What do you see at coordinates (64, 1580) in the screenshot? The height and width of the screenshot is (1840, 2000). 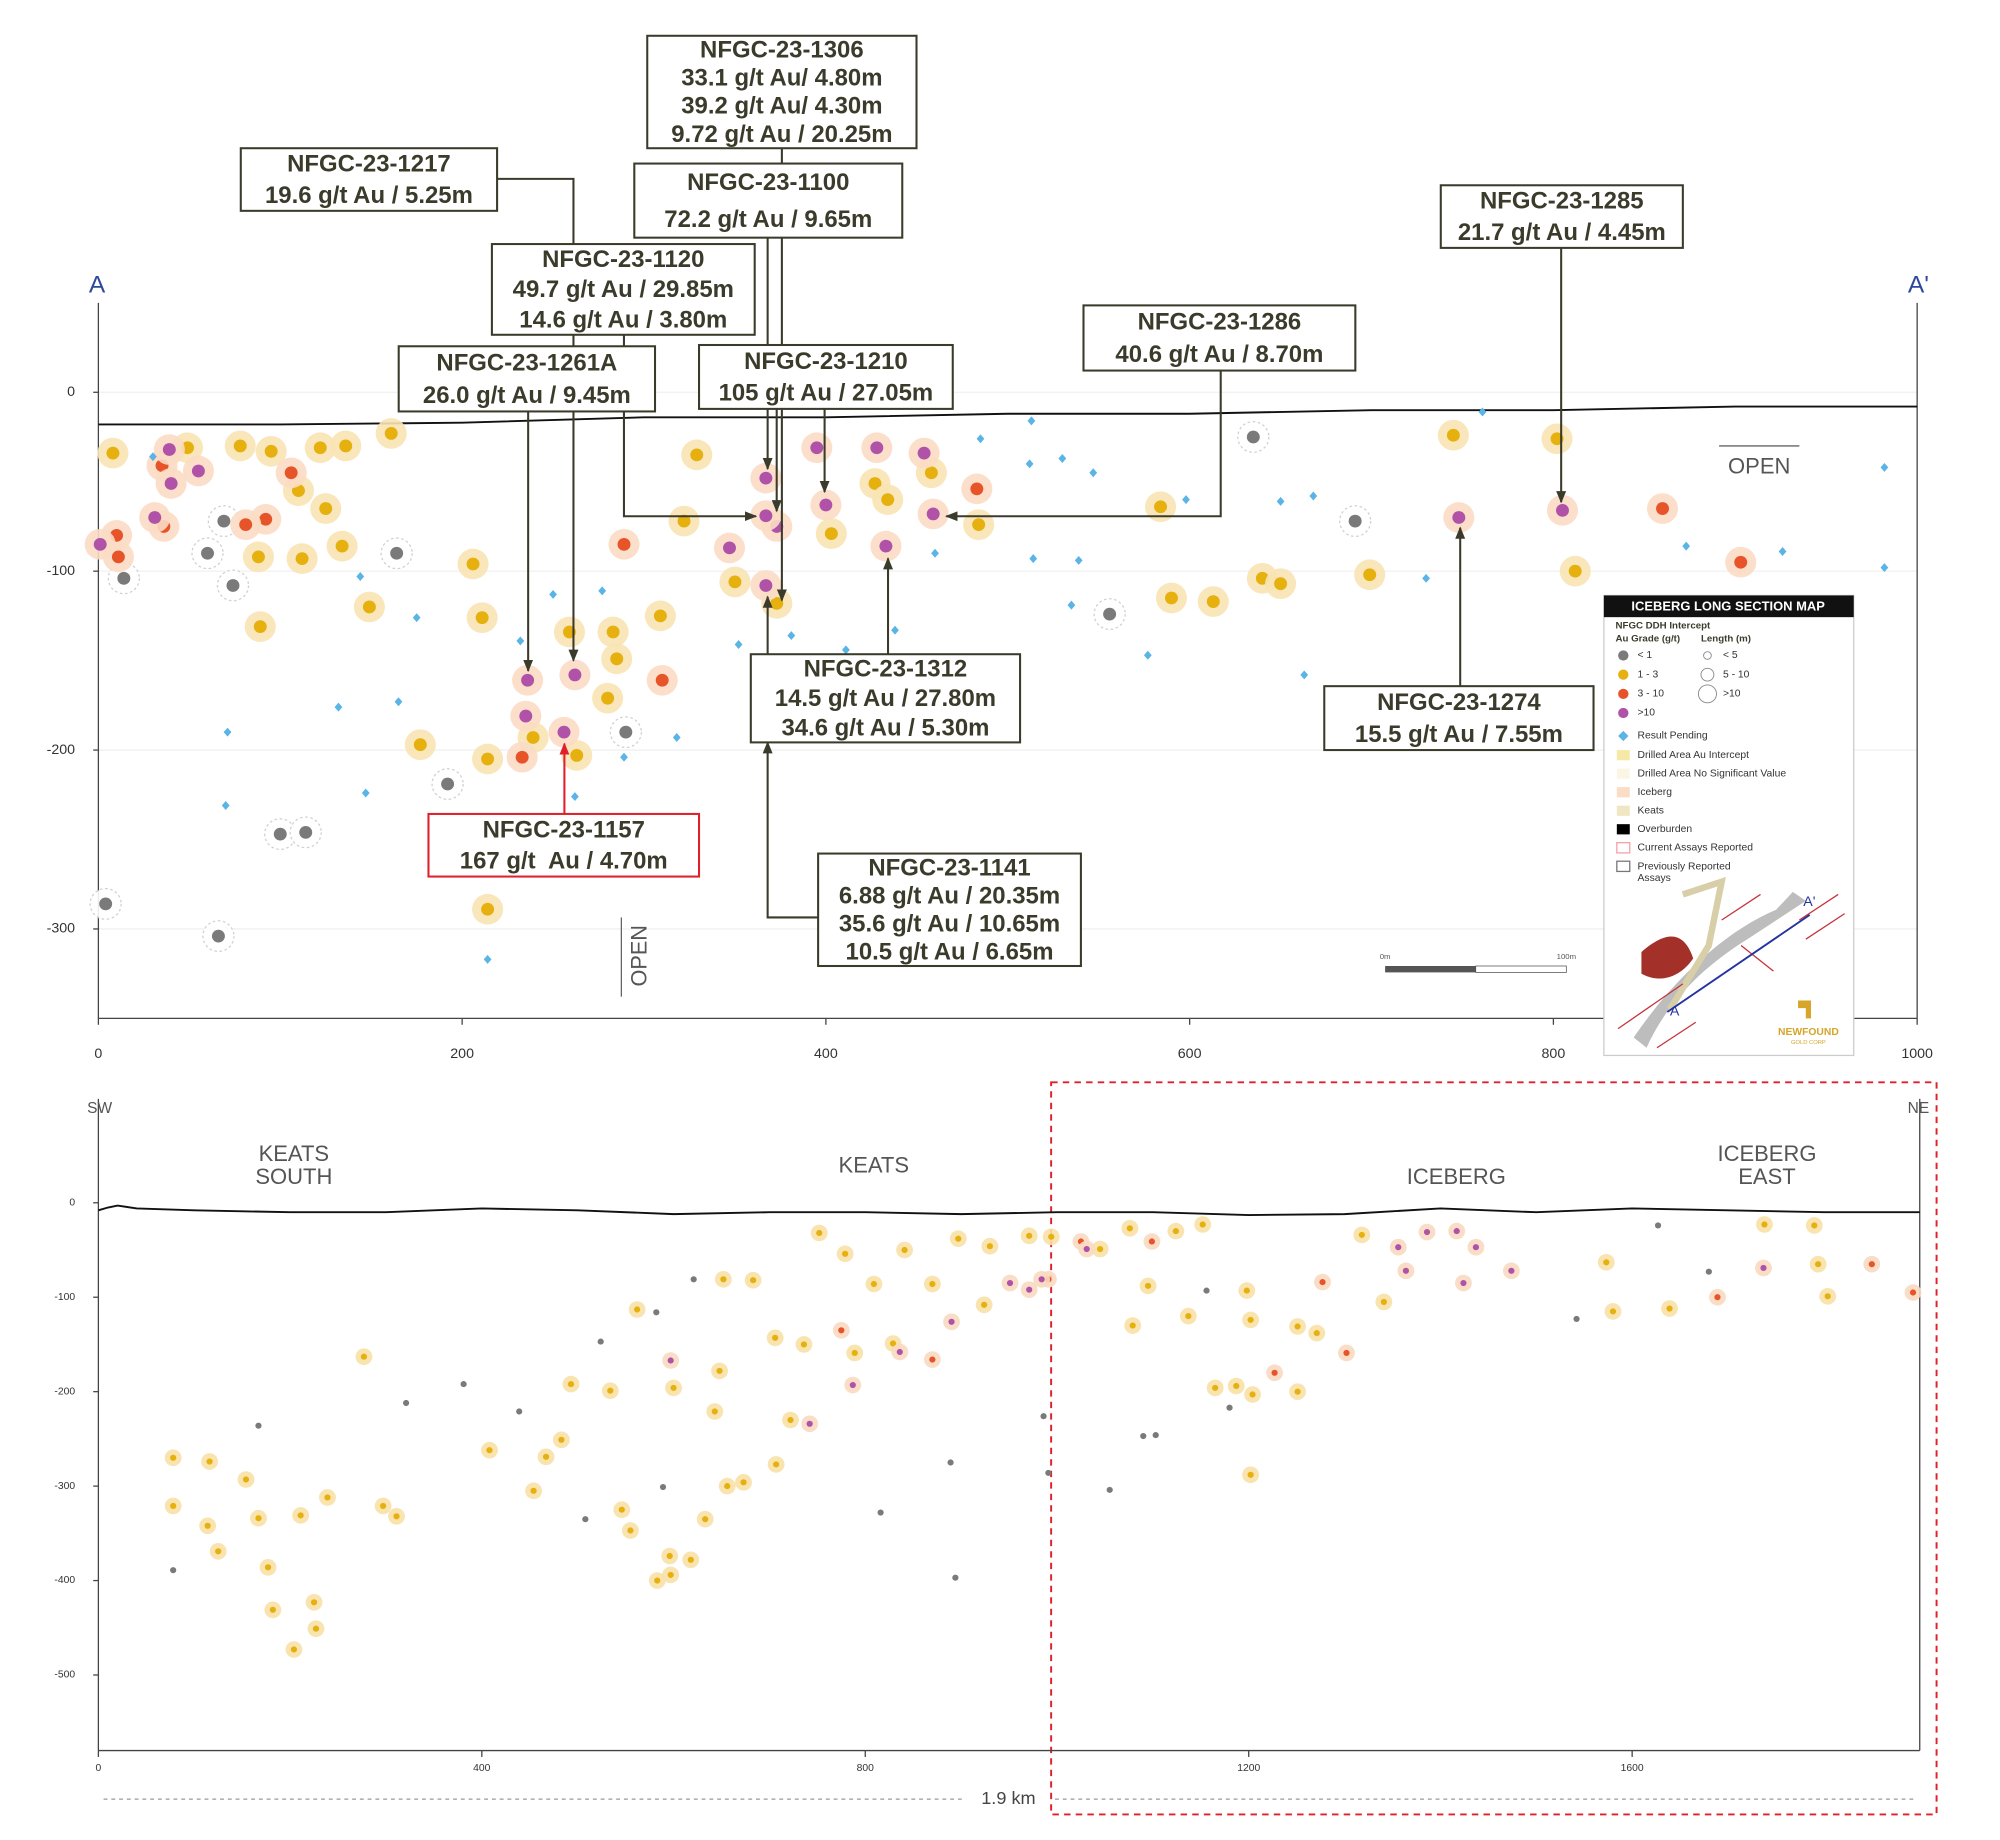 I see `y-tick-label: -400` at bounding box center [64, 1580].